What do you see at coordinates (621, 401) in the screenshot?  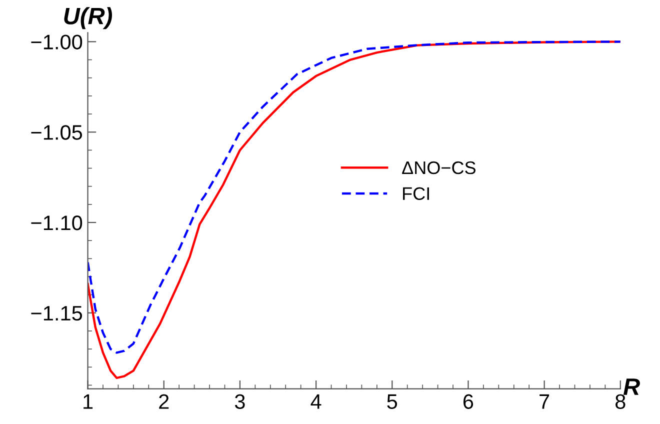 I see `x-tick-label: 8` at bounding box center [621, 401].